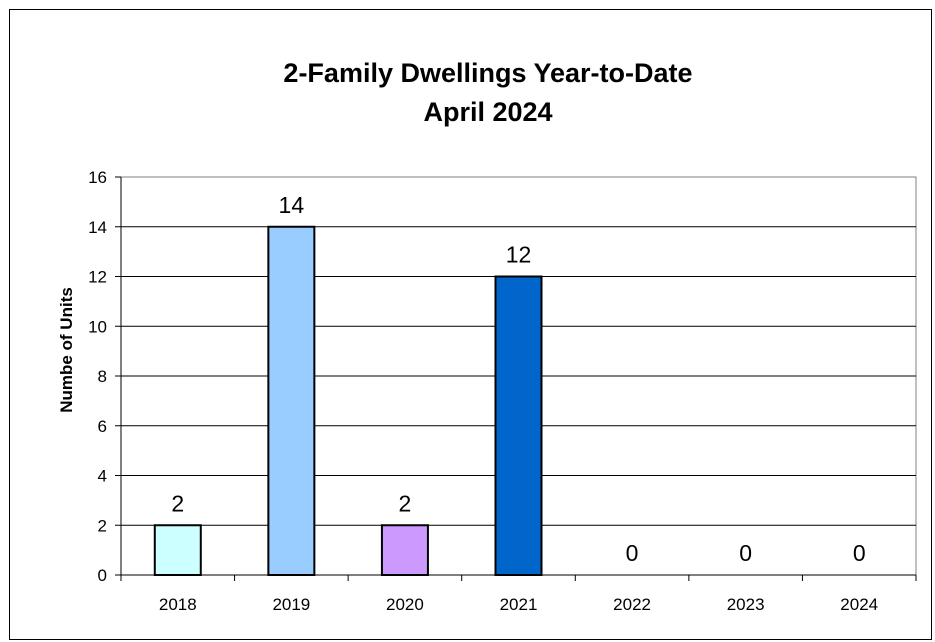 This screenshot has width=935, height=642. I want to click on bar-2019, so click(291, 400).